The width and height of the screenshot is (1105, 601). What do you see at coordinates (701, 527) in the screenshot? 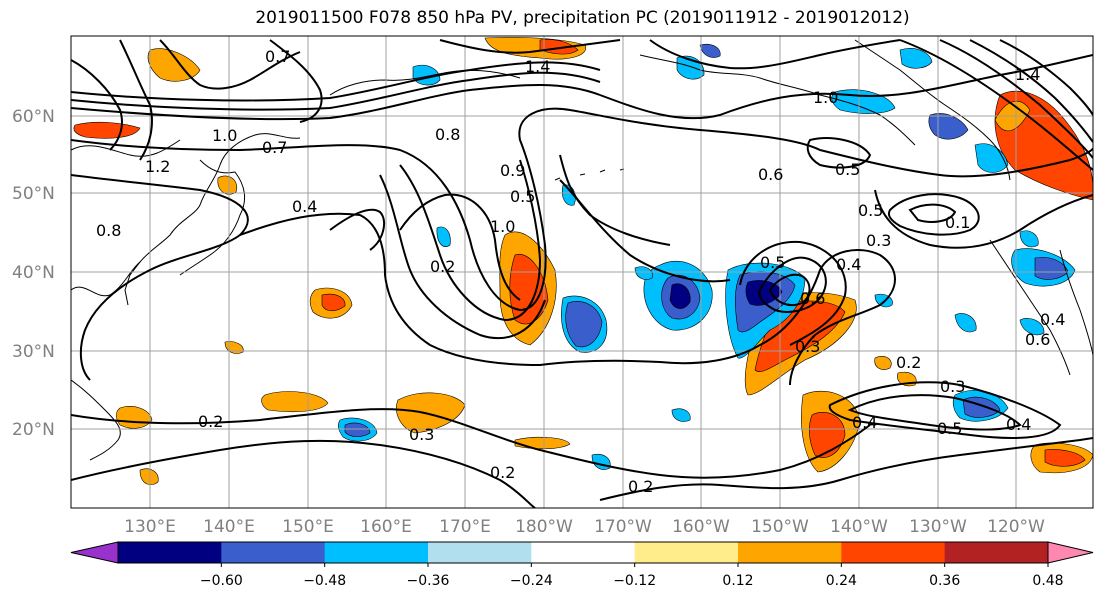
I see `lon-label: 160°W` at bounding box center [701, 527].